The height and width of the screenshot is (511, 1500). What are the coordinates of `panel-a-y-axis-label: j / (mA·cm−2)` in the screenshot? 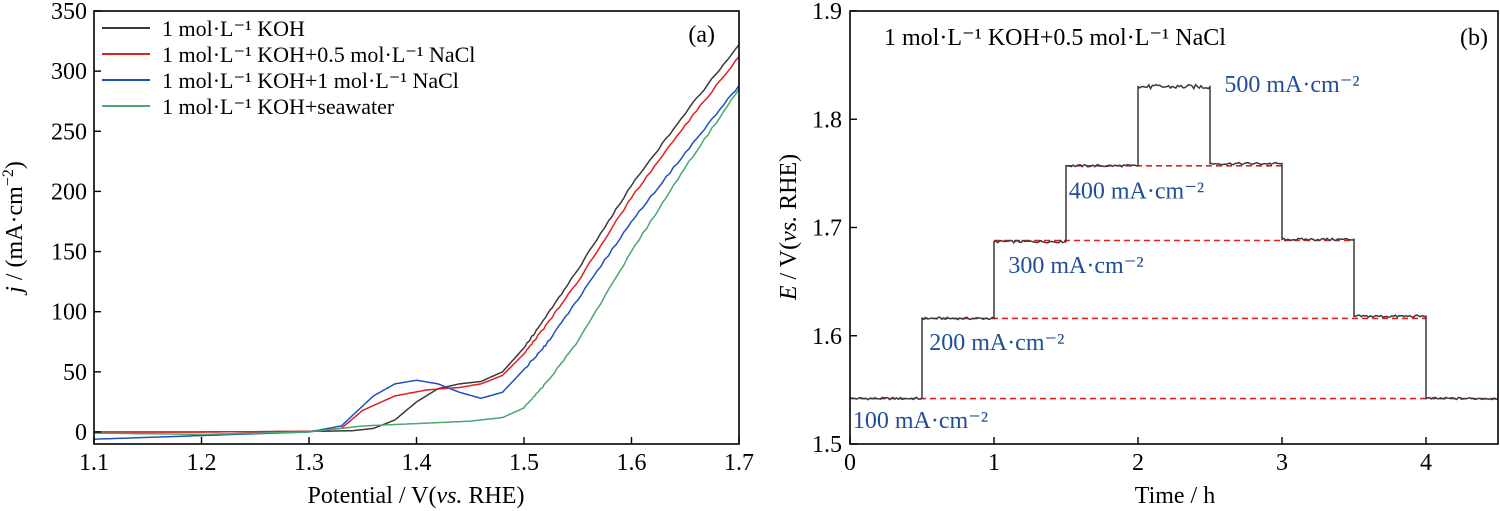 It's located at (14, 228).